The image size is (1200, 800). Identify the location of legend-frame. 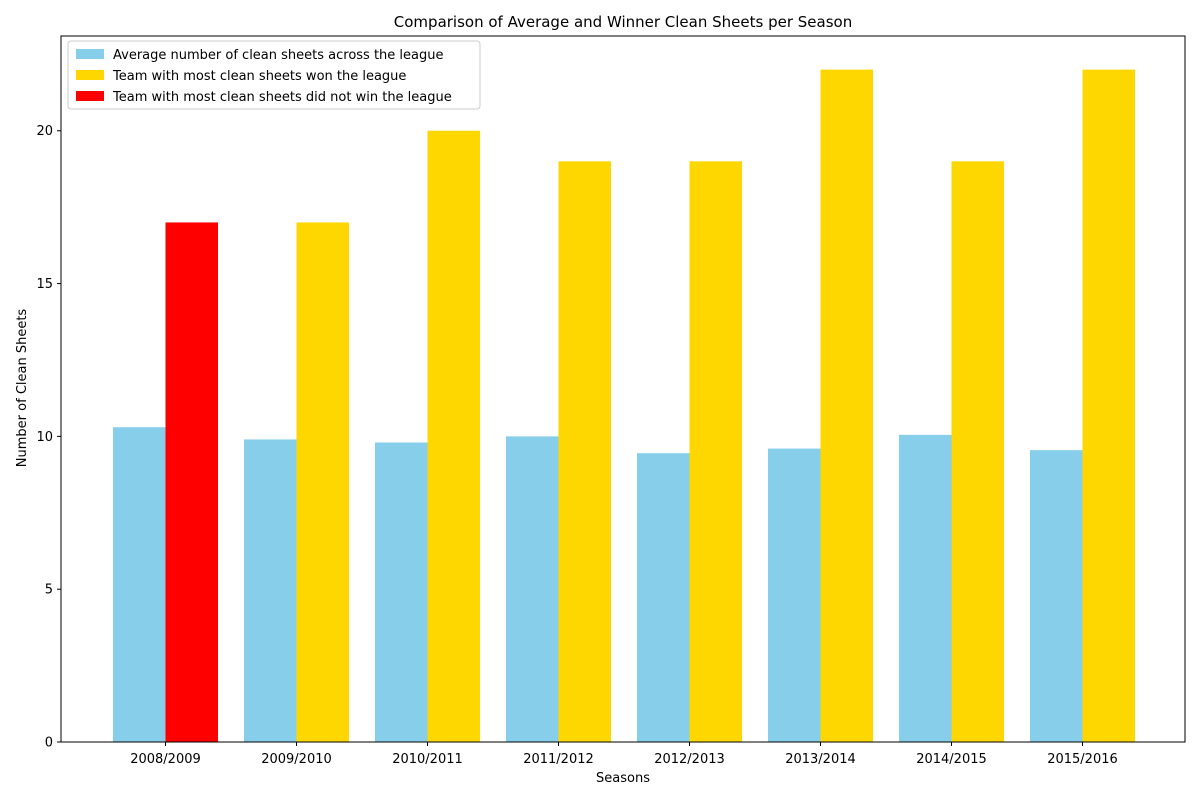
(274, 75).